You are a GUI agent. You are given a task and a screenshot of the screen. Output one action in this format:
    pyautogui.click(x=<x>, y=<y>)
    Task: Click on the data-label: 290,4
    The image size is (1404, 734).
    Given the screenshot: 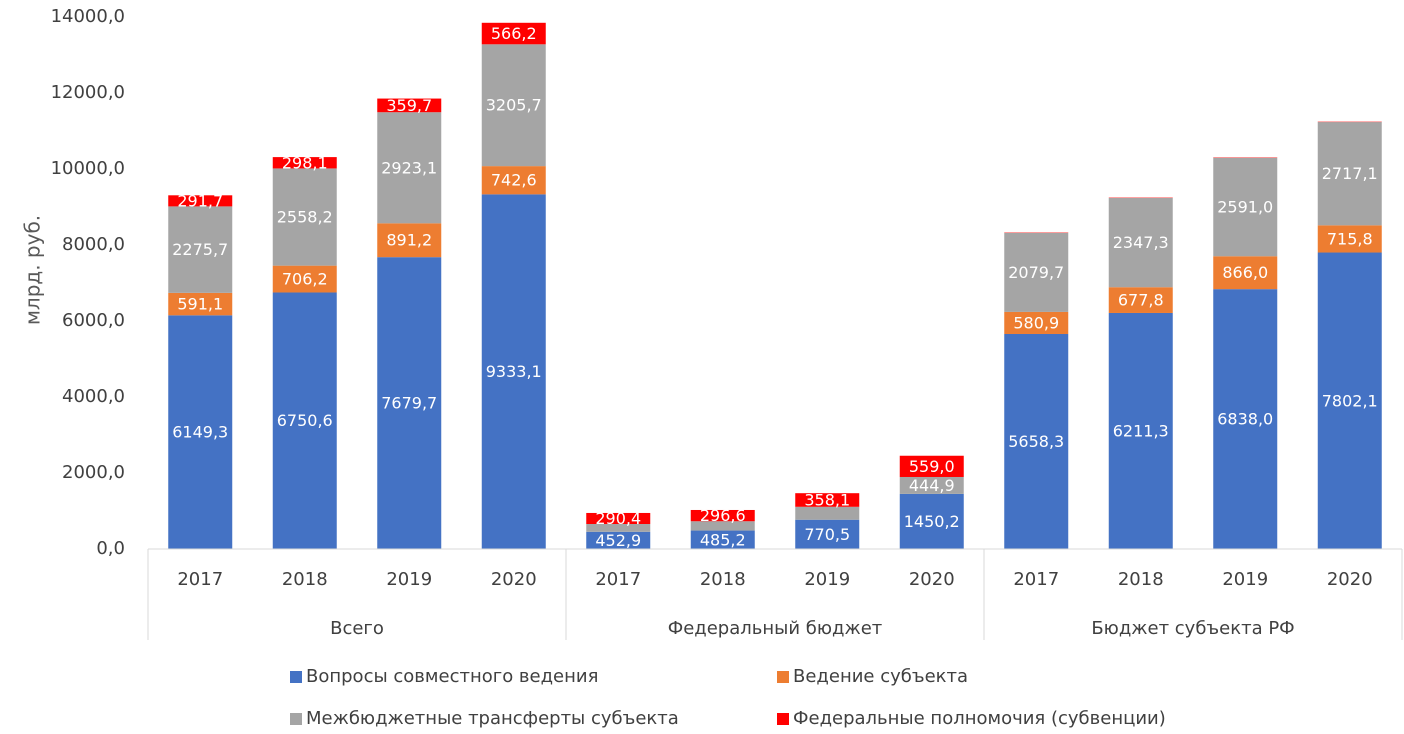 What is the action you would take?
    pyautogui.click(x=618, y=518)
    